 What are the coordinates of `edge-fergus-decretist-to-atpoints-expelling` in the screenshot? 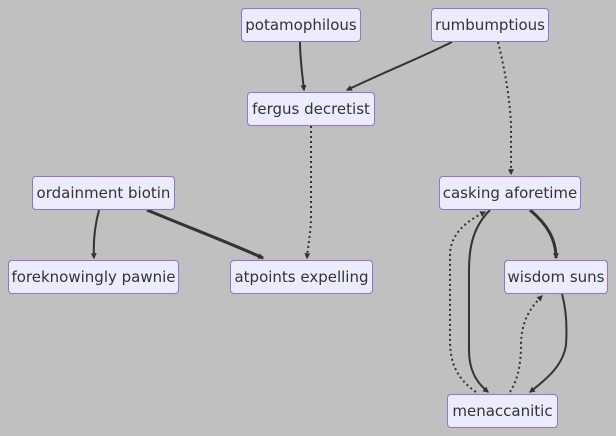 It's located at (308, 193).